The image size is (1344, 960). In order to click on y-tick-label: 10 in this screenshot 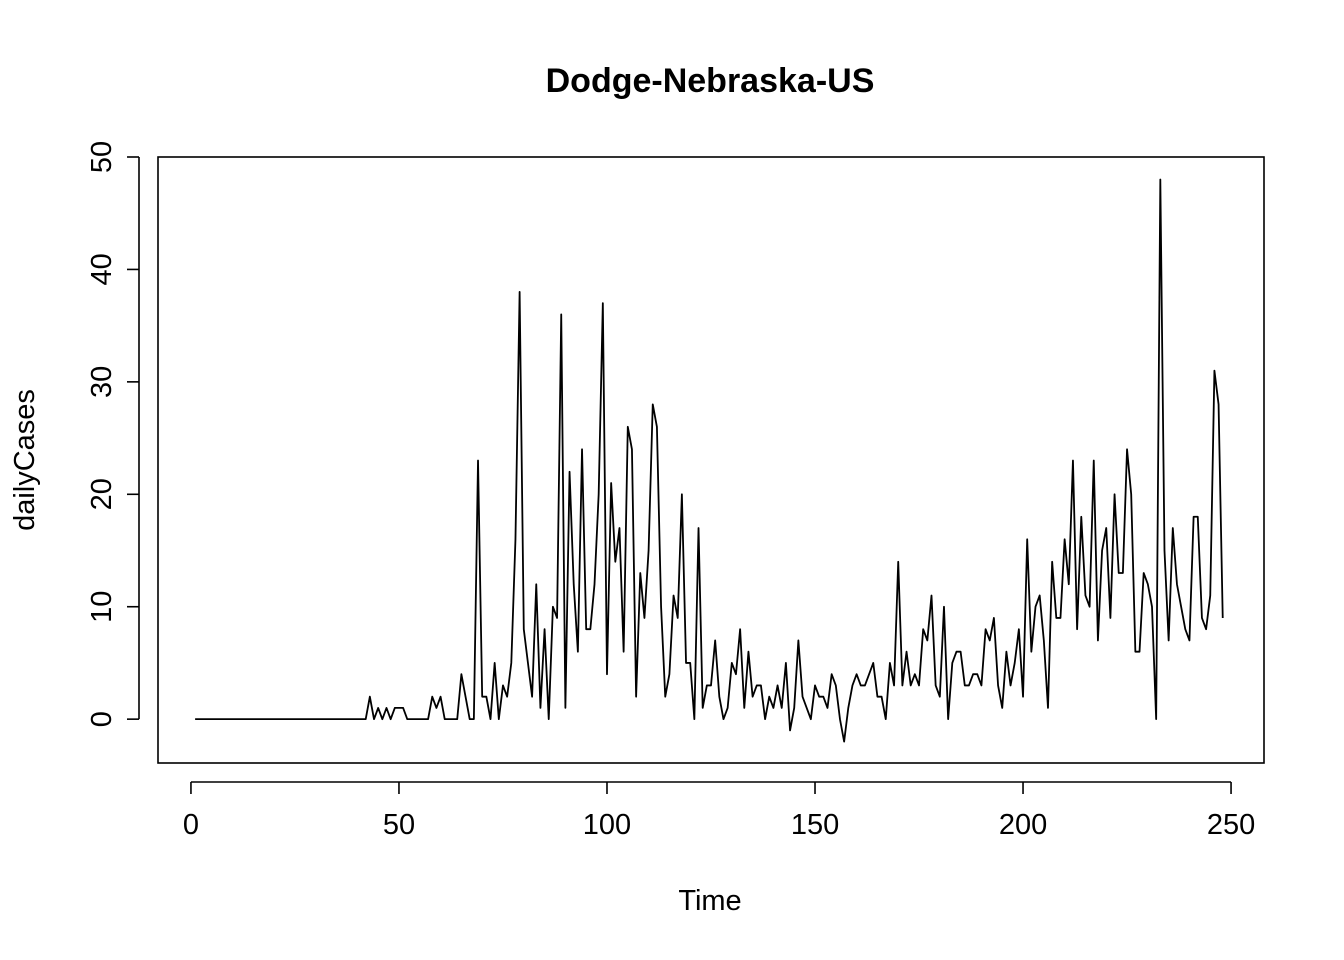, I will do `click(102, 607)`.